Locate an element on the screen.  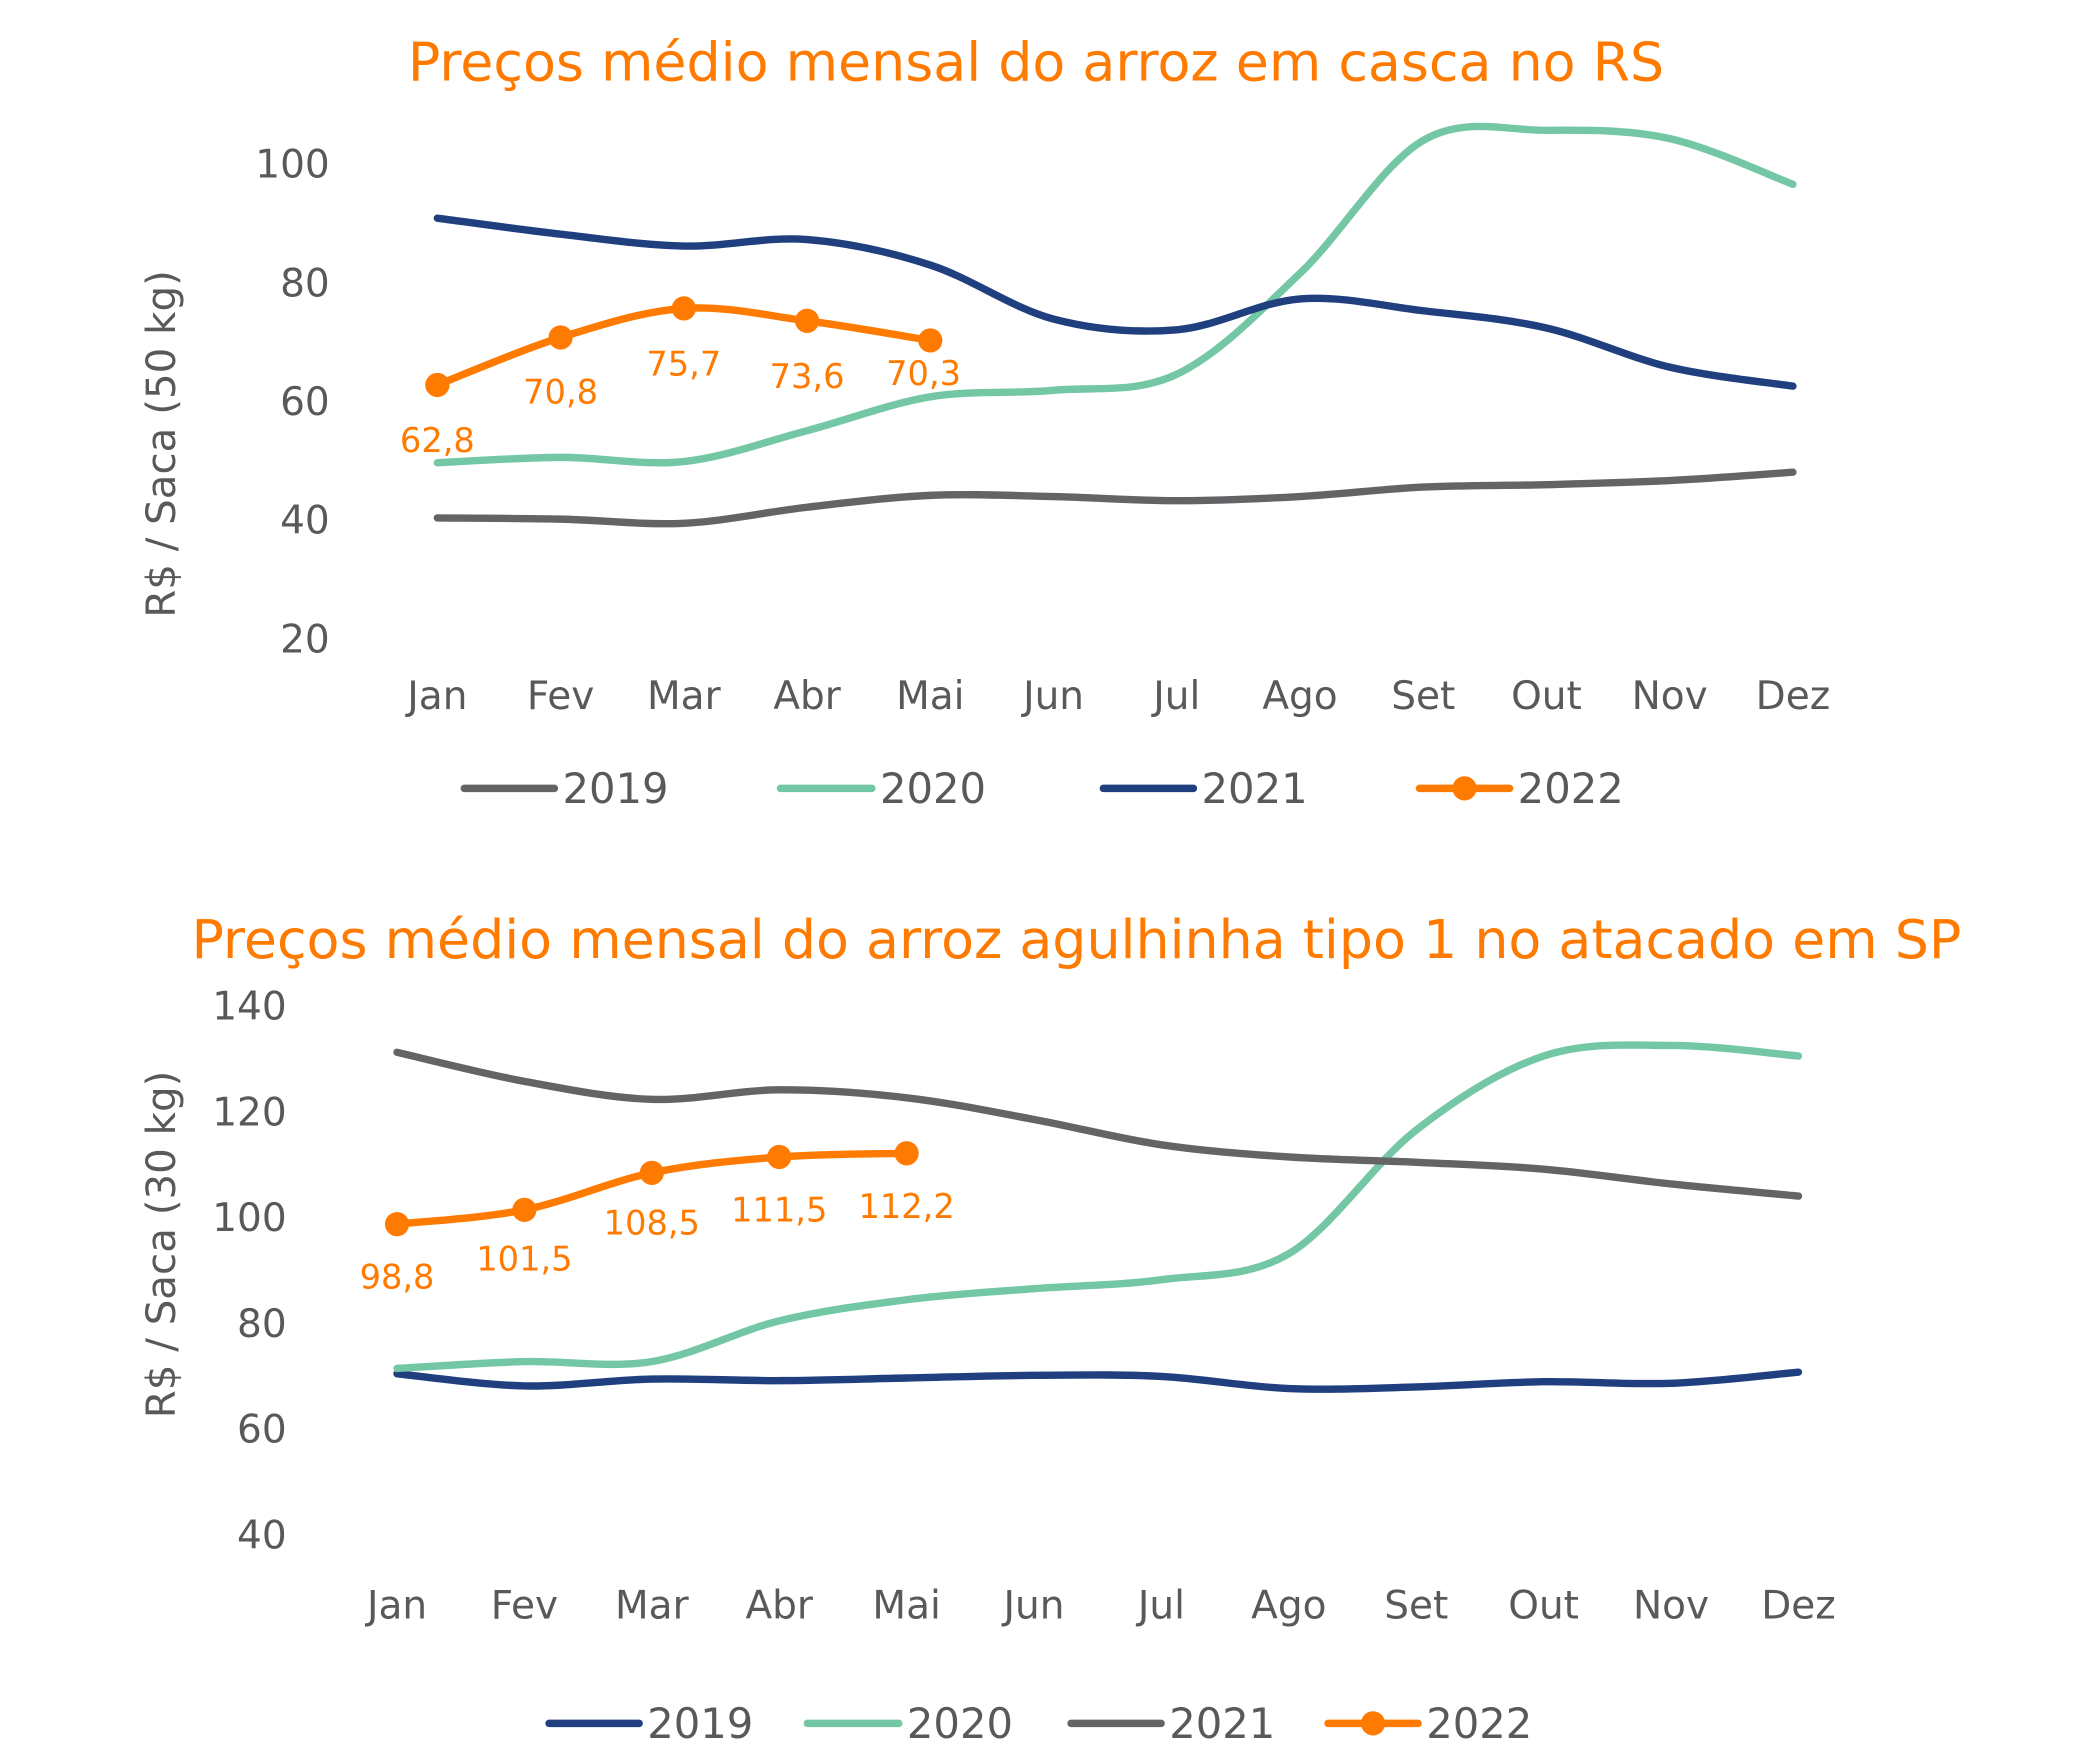
data-label: 75,7 is located at coordinates (683, 364).